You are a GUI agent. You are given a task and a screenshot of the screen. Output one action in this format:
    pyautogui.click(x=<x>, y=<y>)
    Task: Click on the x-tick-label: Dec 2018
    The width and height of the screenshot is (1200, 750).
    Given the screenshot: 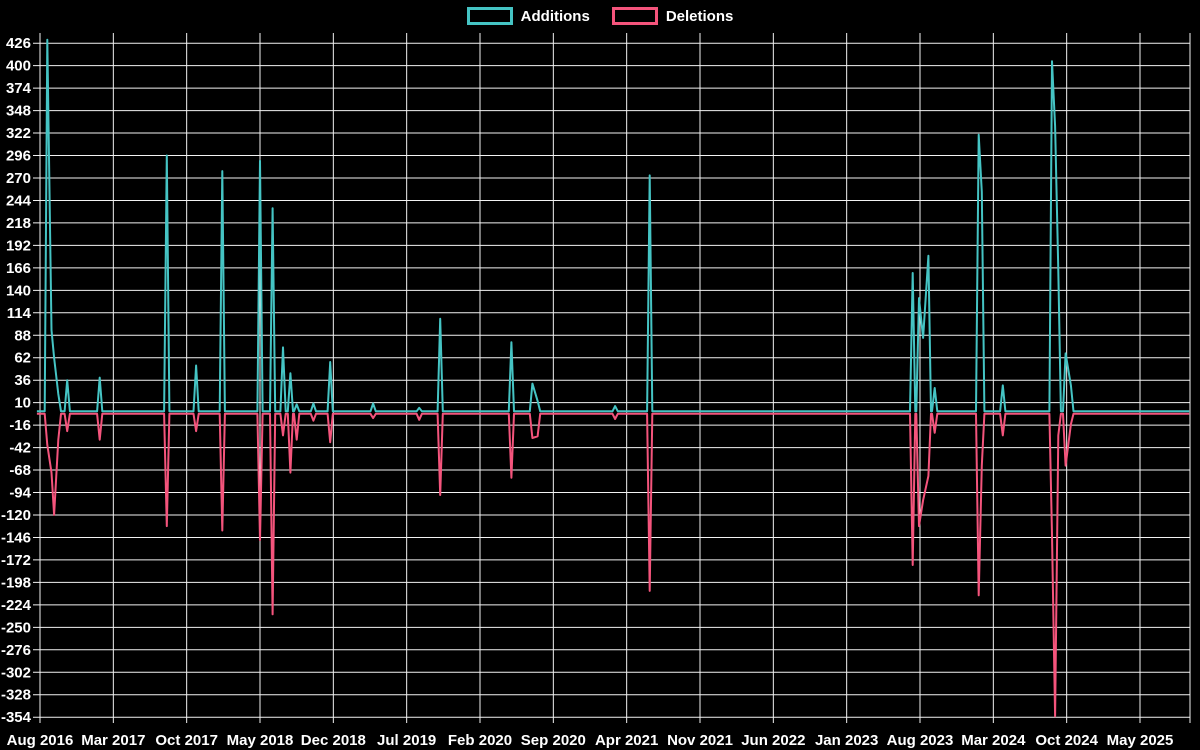 What is the action you would take?
    pyautogui.click(x=333, y=740)
    